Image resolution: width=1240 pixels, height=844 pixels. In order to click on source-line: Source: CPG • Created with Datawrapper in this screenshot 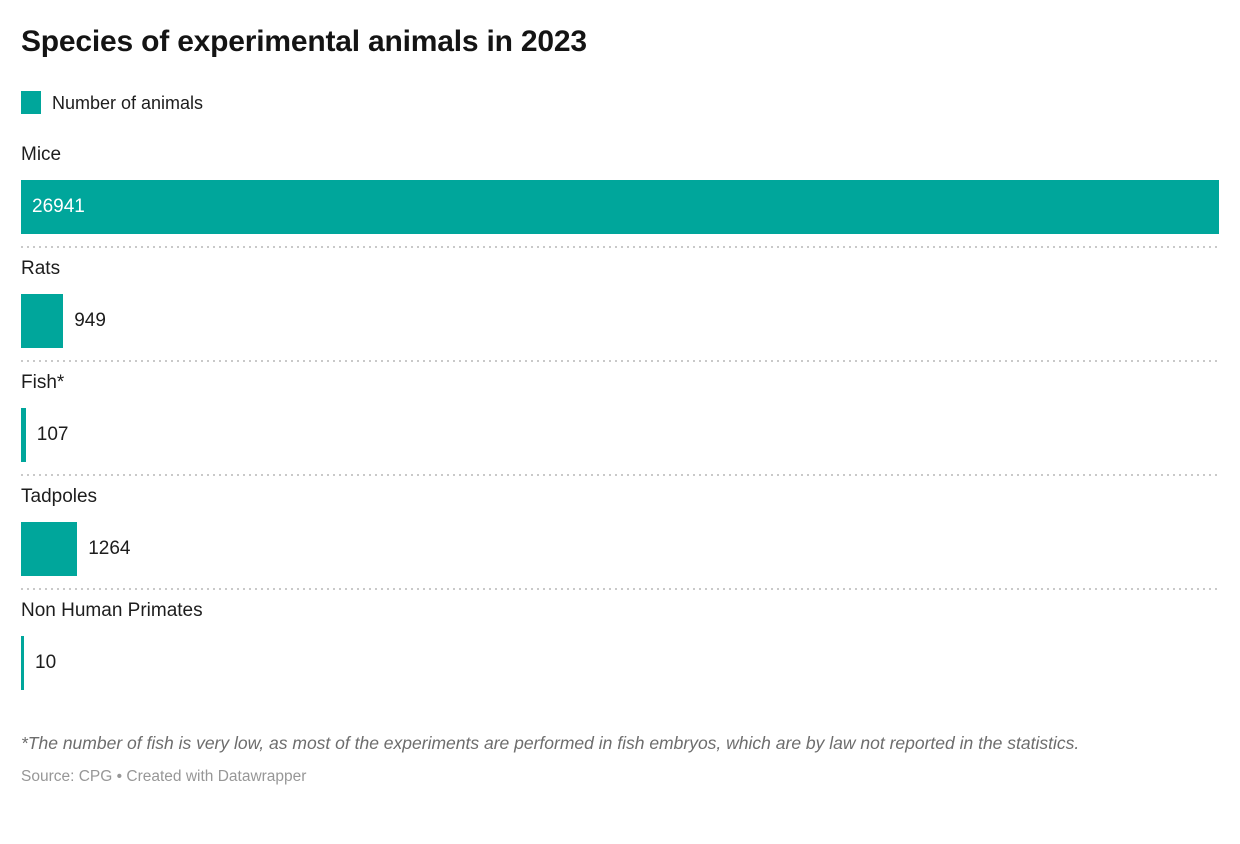, I will do `click(620, 777)`.